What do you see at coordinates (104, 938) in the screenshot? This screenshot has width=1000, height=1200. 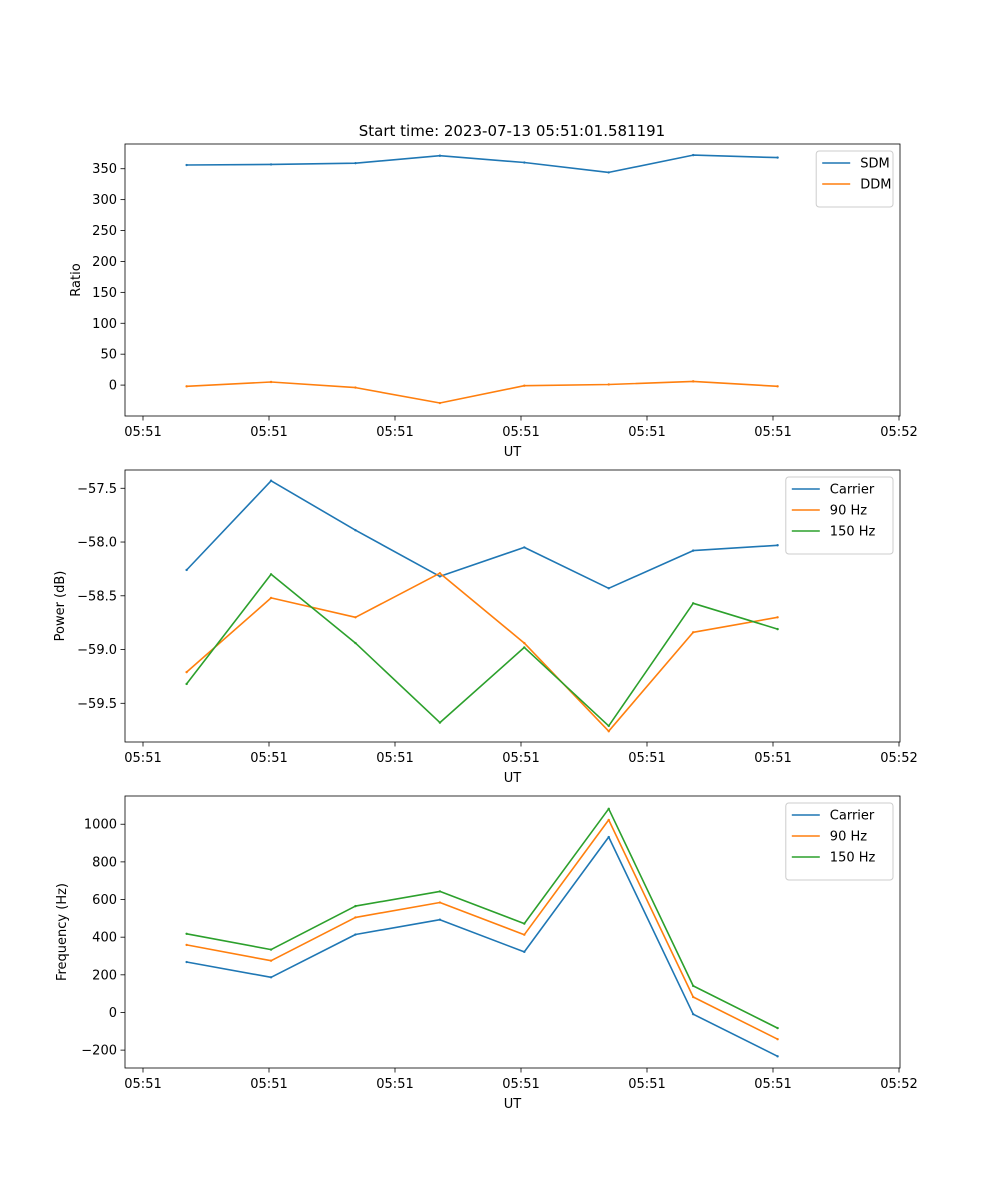 I see `y-tick-label: 400` at bounding box center [104, 938].